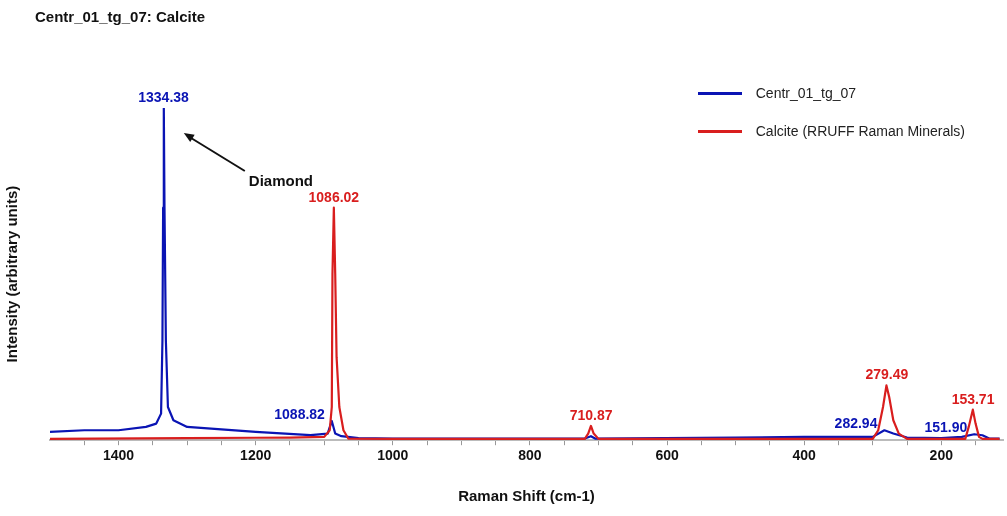 This screenshot has height=516, width=1007. What do you see at coordinates (526, 496) in the screenshot?
I see `x-axis-title: Raman Shift (cm-1)` at bounding box center [526, 496].